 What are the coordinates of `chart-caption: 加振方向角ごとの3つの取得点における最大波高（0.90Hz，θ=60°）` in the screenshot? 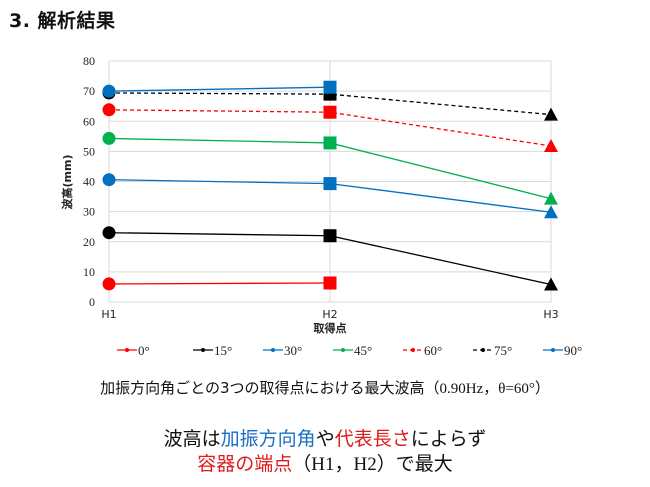 It's located at (325, 387).